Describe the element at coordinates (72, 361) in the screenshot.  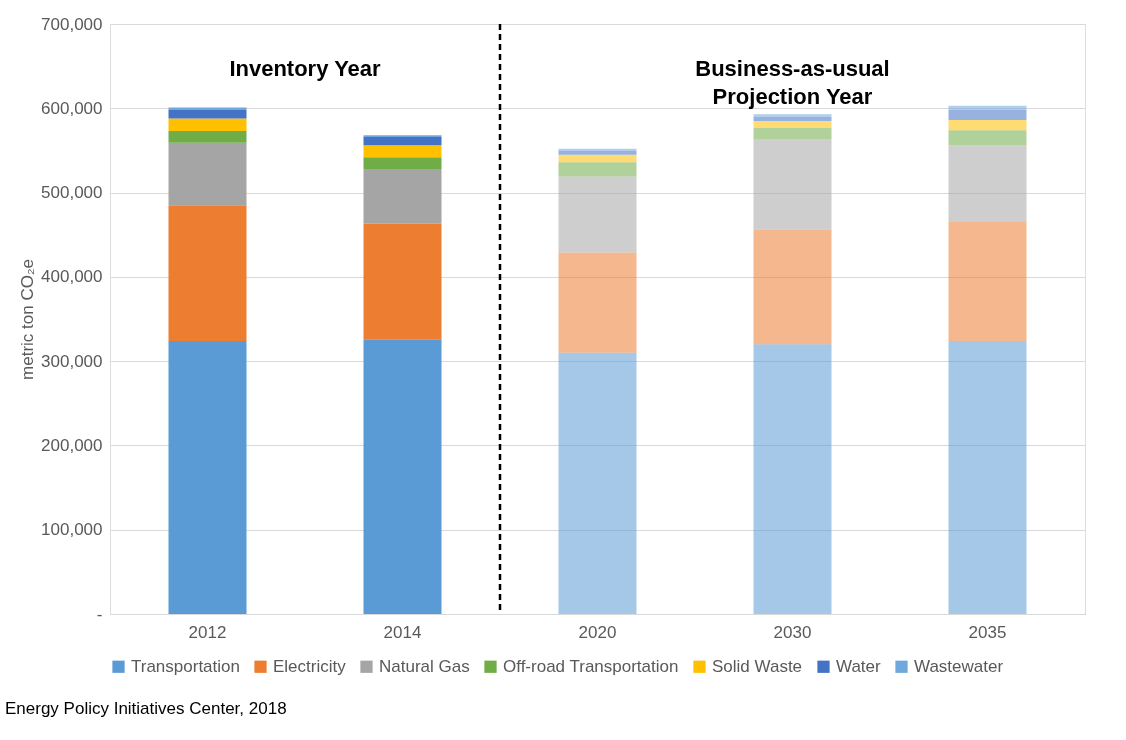
I see `y-tick-label: 300,000` at that location.